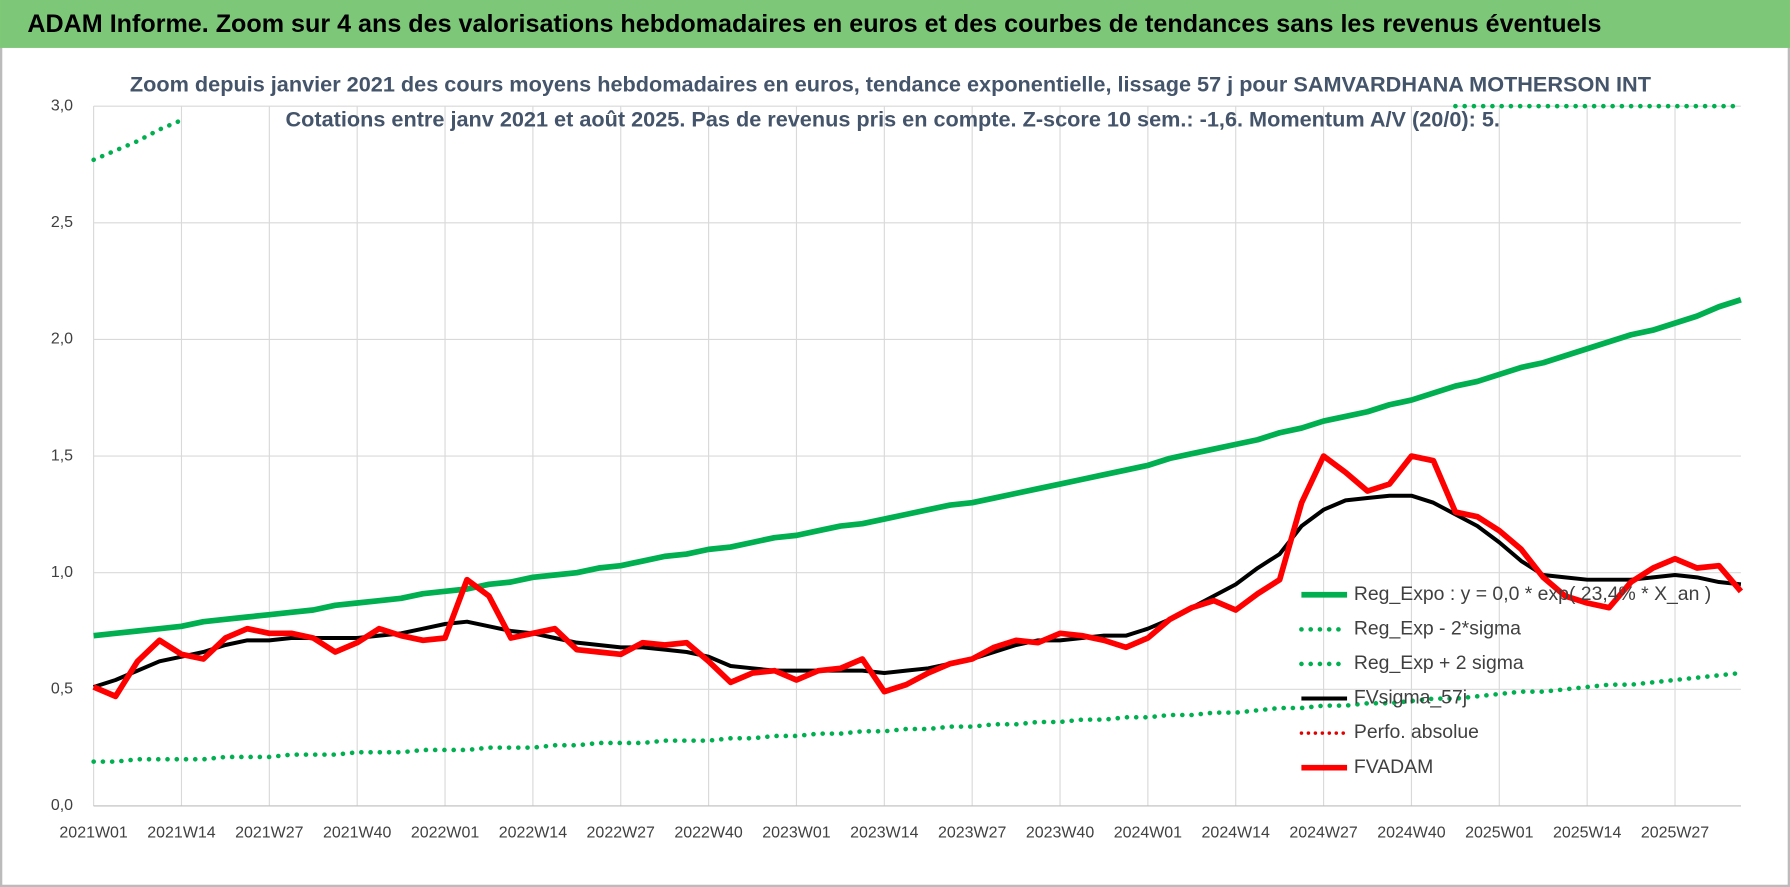 The image size is (1790, 887). What do you see at coordinates (93, 833) in the screenshot?
I see `x-tick-label: 2021W01` at bounding box center [93, 833].